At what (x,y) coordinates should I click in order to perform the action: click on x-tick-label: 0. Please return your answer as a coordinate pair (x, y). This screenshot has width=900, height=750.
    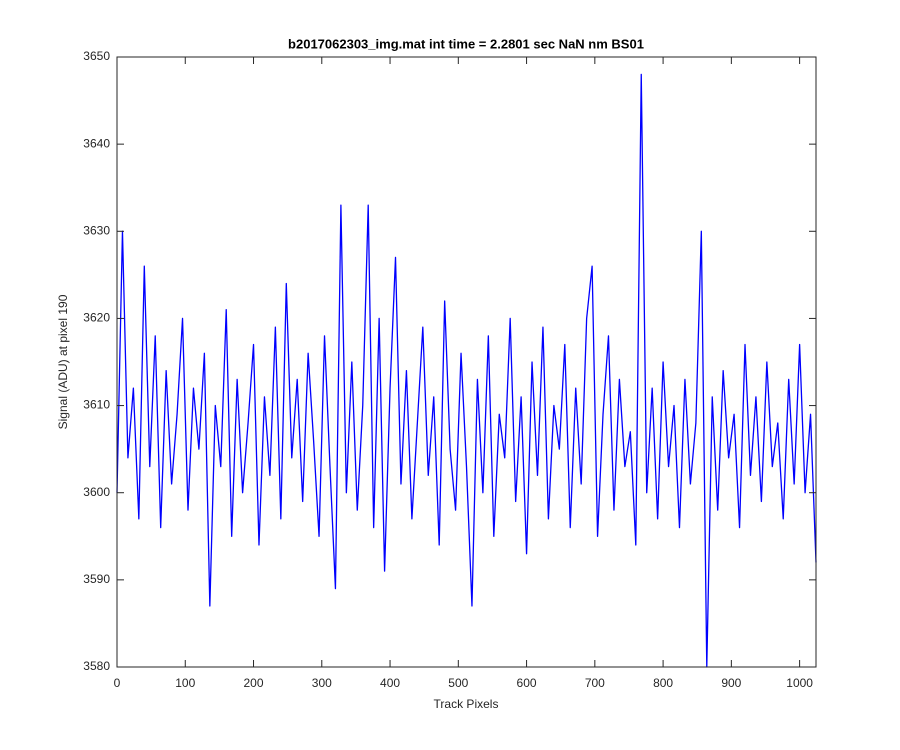
    Looking at the image, I should click on (117, 683).